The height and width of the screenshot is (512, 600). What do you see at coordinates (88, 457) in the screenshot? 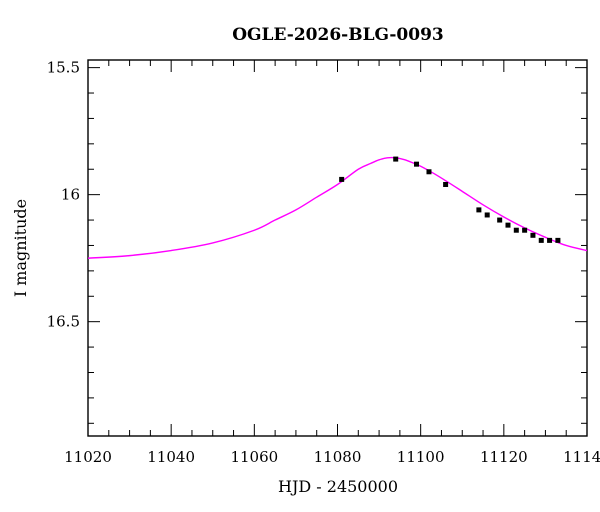
I see `x-tick-label: 11020` at bounding box center [88, 457].